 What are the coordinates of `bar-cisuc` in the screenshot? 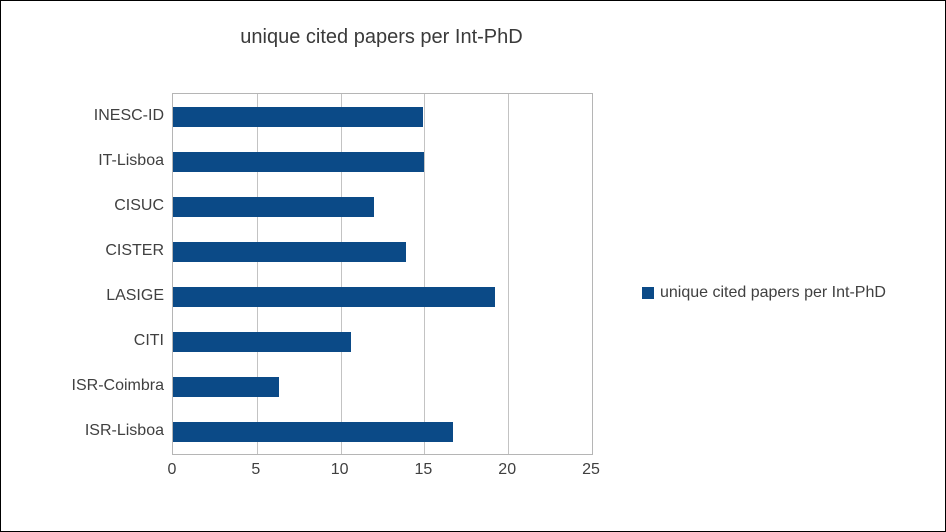 It's located at (274, 206).